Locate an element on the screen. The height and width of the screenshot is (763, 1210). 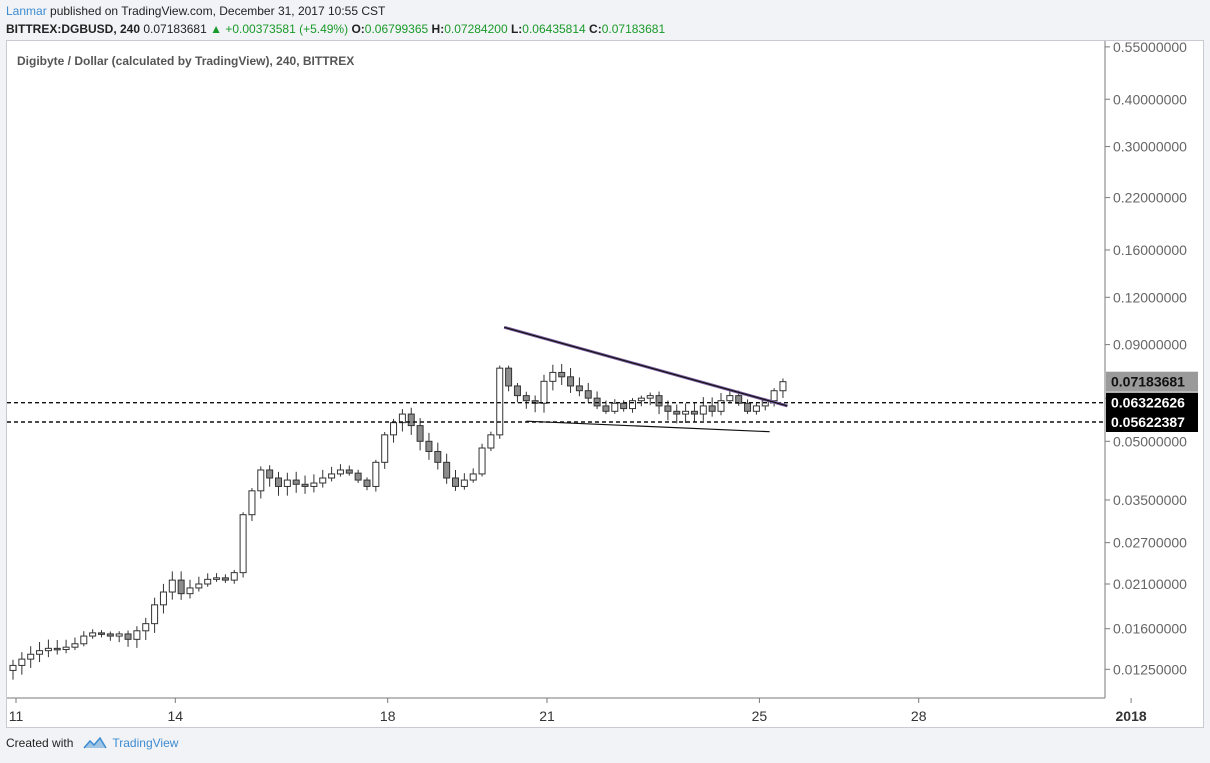
y-tick-label: 0.16000000 is located at coordinates (1150, 250).